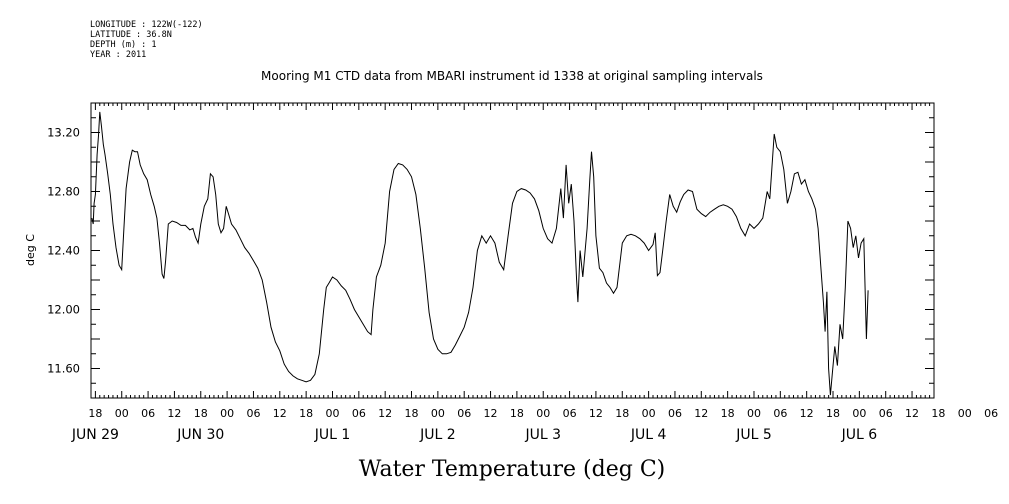 The width and height of the screenshot is (1009, 504). I want to click on x-date-label: JUN 29, so click(95, 435).